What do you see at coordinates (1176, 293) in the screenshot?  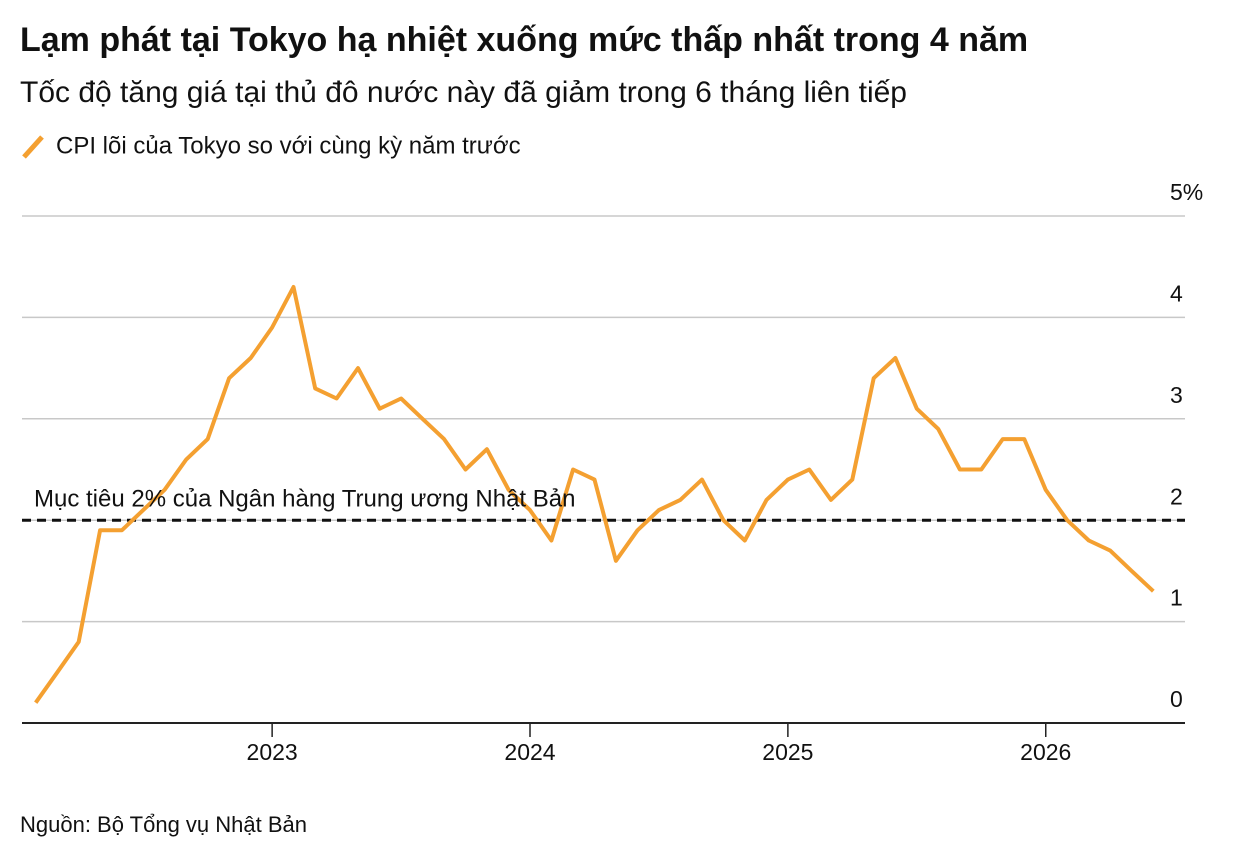 I see `y-tick-label: 4` at bounding box center [1176, 293].